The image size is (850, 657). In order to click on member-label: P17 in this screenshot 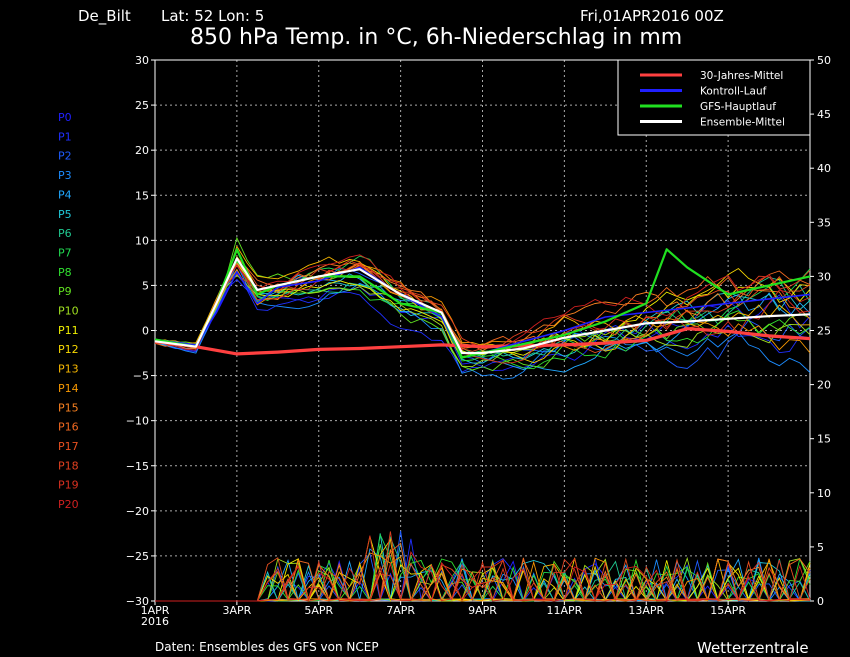, I will do `click(68, 446)`.